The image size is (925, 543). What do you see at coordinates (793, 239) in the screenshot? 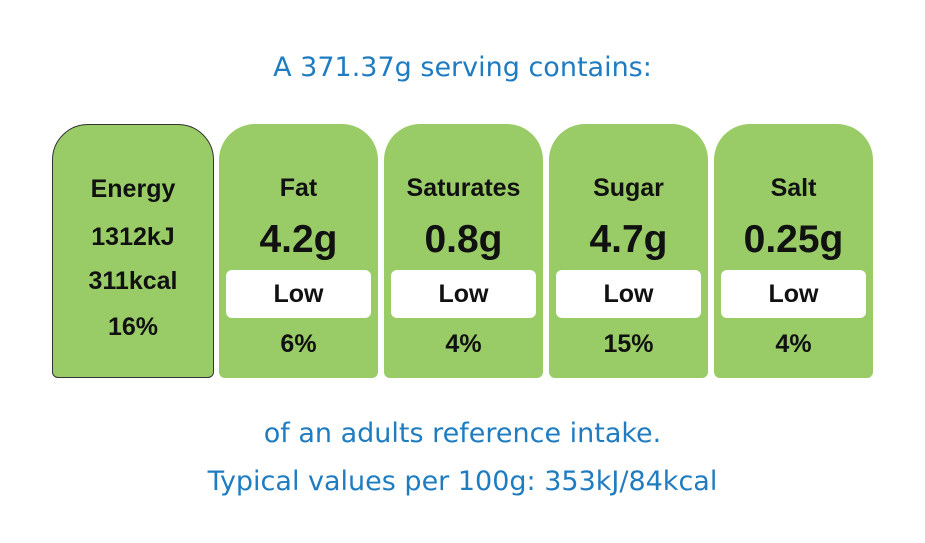
I see `nutrient-amount: 0.25g` at bounding box center [793, 239].